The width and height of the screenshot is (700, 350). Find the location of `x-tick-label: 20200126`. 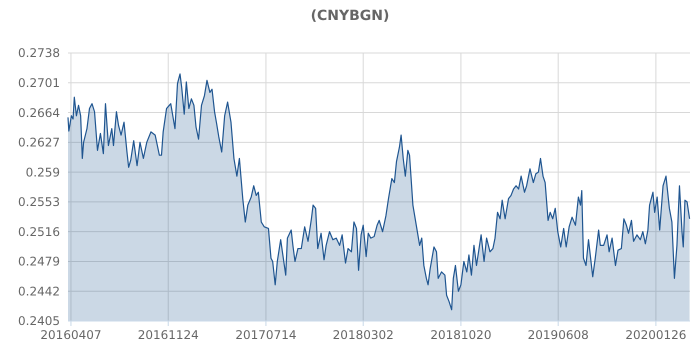

x-tick-label: 20200126 is located at coordinates (655, 335).